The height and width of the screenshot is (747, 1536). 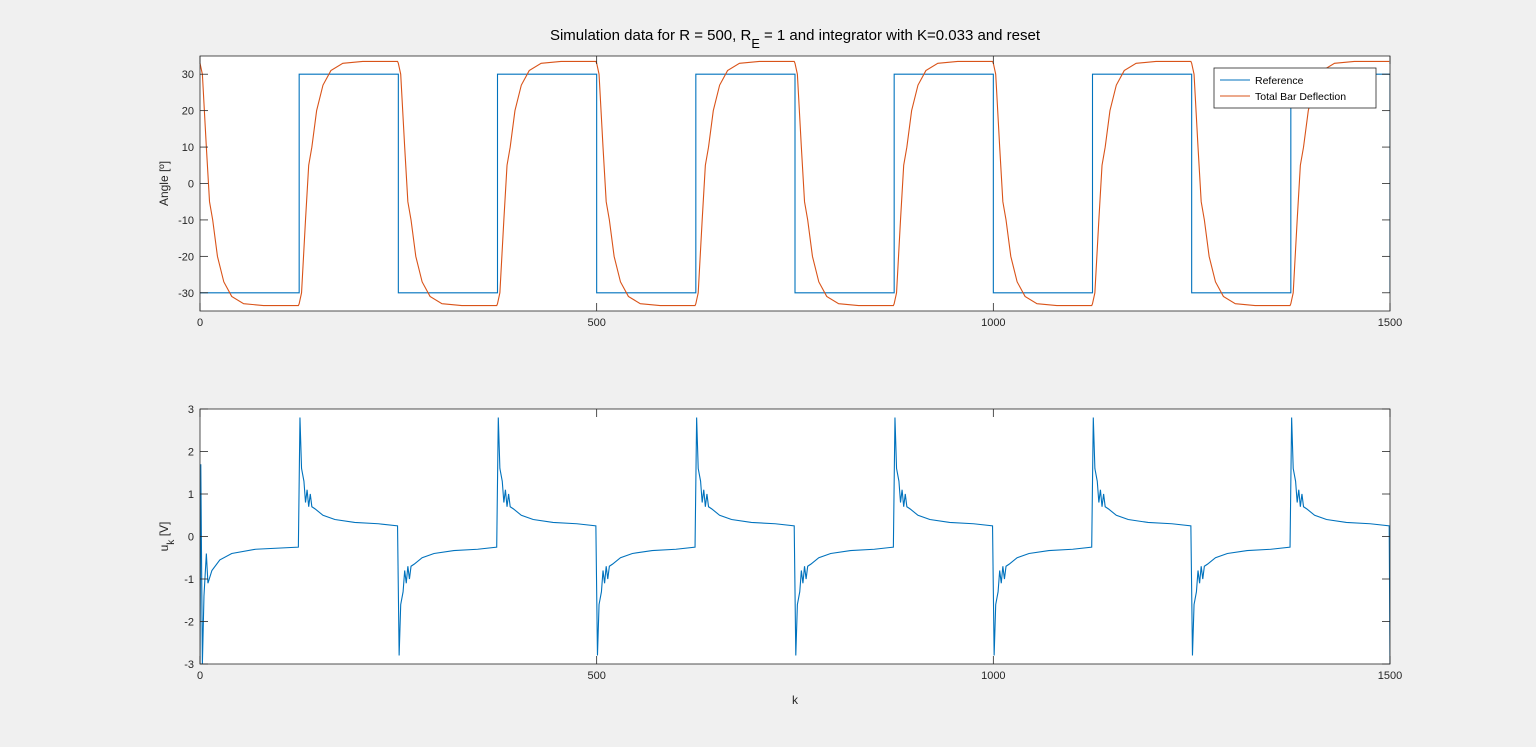 What do you see at coordinates (164, 183) in the screenshot?
I see `y-axis-label: Angle [º]` at bounding box center [164, 183].